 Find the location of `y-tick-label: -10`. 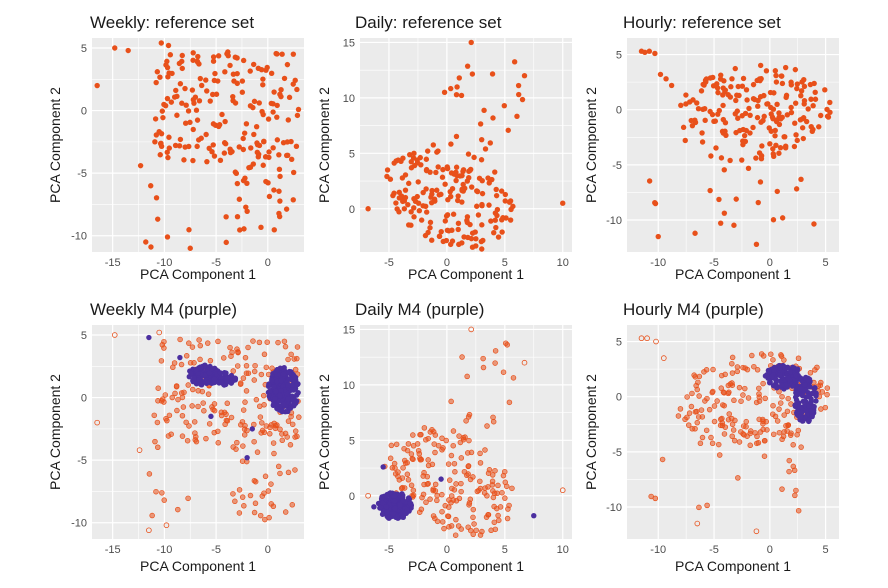

y-tick-label: -10 is located at coordinates (79, 237).